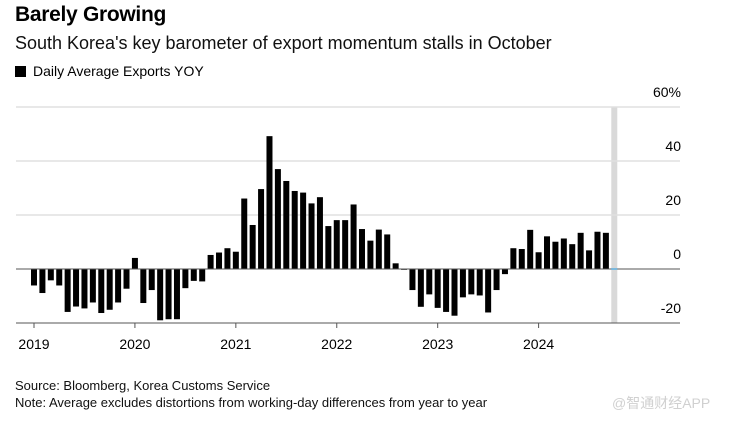 The image size is (731, 421). What do you see at coordinates (667, 92) in the screenshot?
I see `y-tick-label: 60%` at bounding box center [667, 92].